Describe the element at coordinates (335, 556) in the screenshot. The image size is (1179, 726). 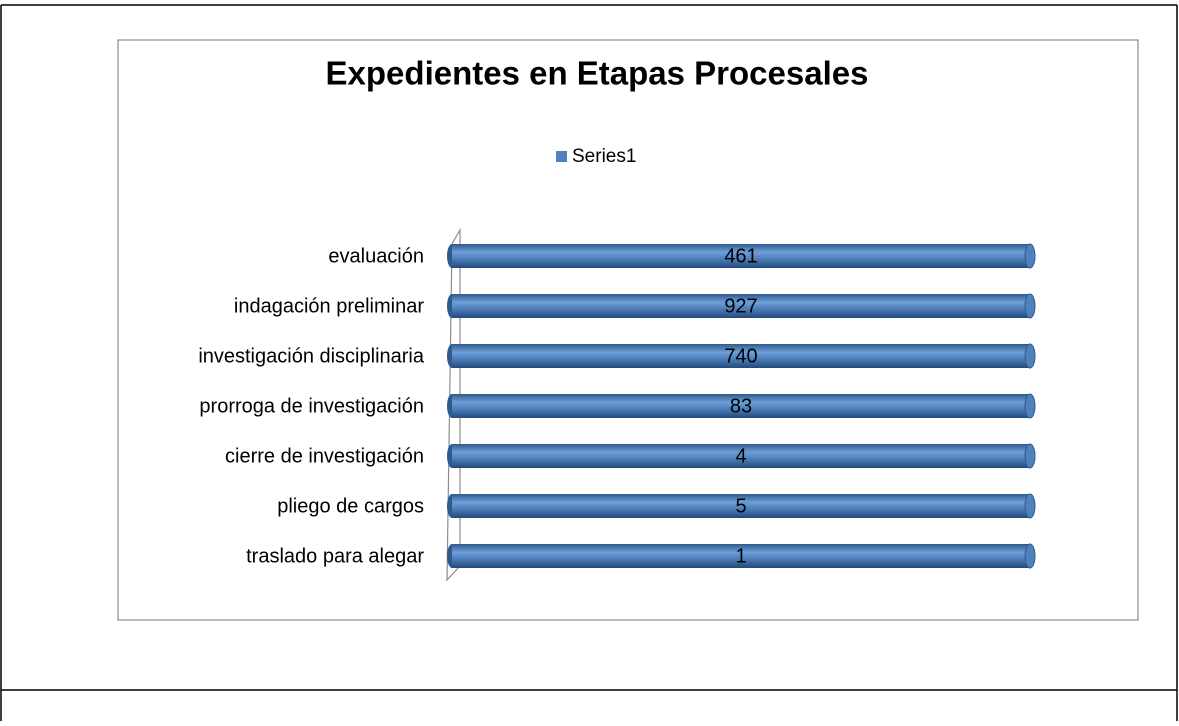
I see `y-tick-label: traslado para alegar` at that location.